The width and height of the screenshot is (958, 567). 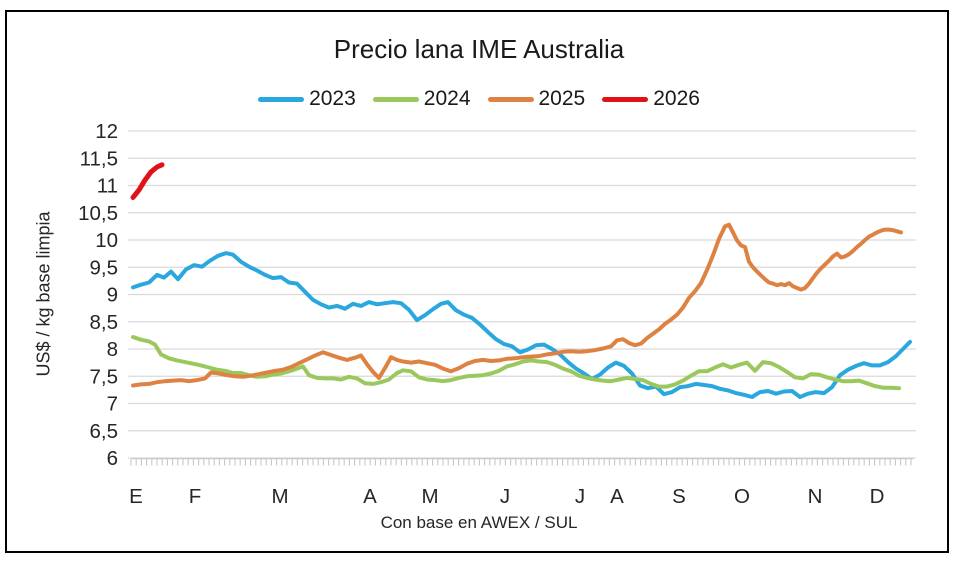 I want to click on y-tick-label: 9, so click(x=112, y=295).